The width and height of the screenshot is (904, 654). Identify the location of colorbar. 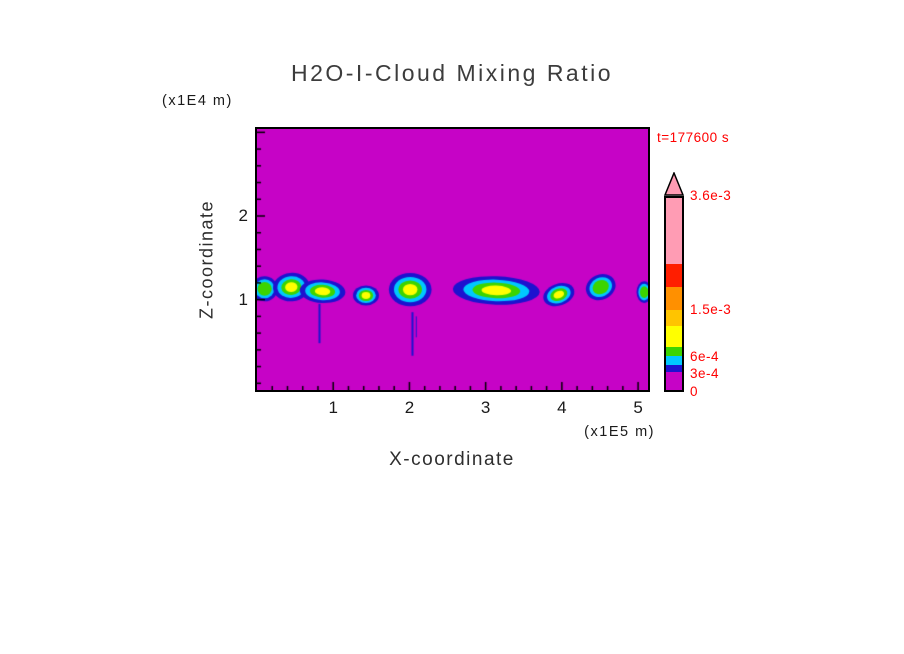
(674, 294).